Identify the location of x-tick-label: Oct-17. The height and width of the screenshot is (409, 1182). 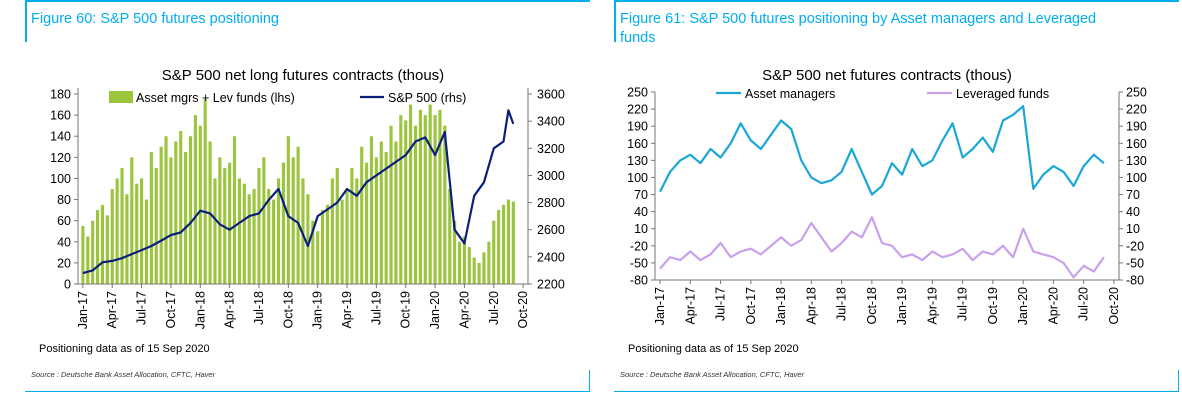
(751, 306).